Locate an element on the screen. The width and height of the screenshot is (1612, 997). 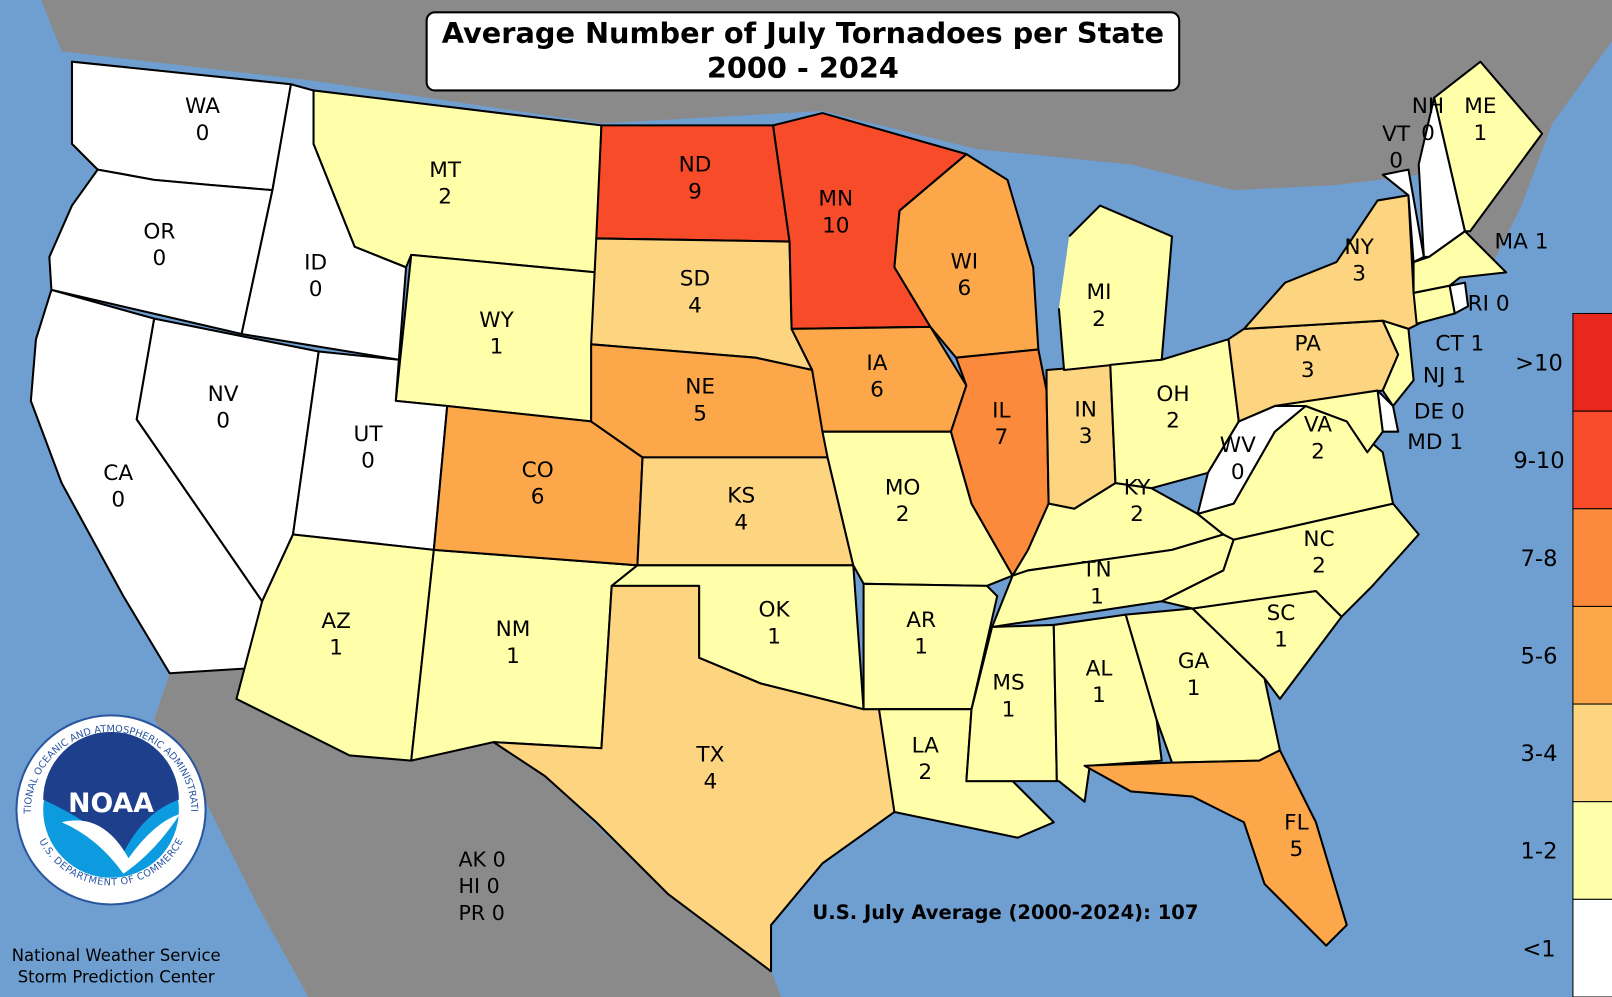
state-value: 7 is located at coordinates (1001, 437).